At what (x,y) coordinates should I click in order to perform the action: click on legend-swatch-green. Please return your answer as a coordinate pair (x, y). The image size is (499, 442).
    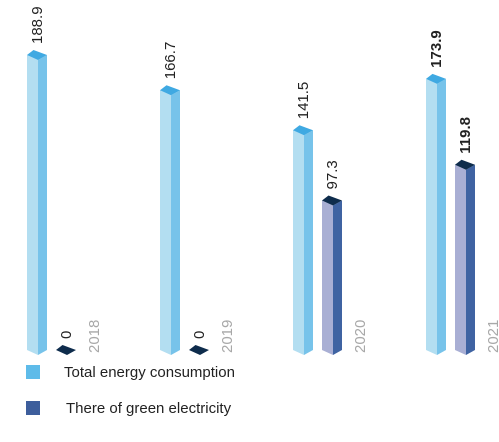
    Looking at the image, I should click on (33, 408).